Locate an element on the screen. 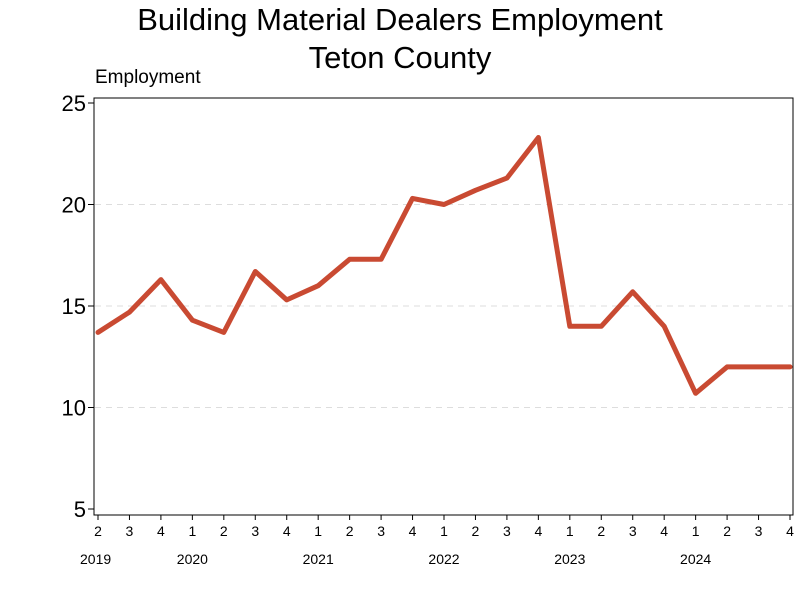  year-label: 2019 is located at coordinates (95, 559).